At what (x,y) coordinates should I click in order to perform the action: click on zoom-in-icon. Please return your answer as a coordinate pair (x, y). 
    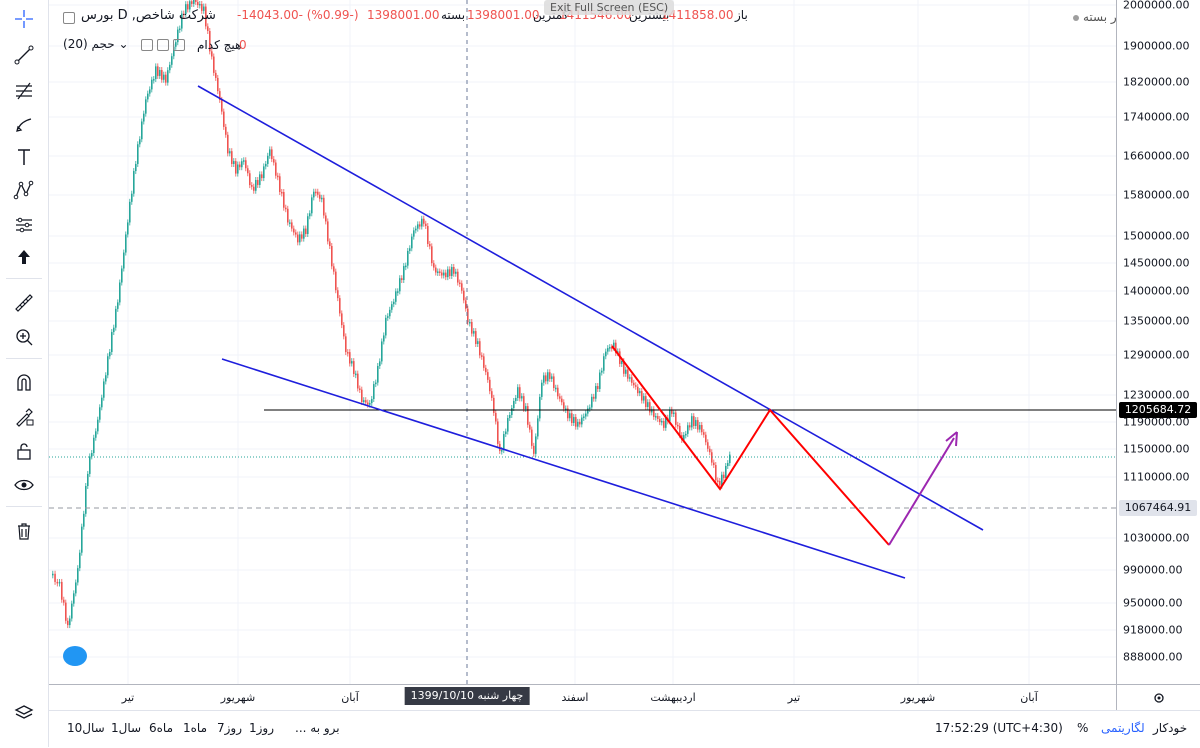
    Looking at the image, I should click on (24, 337).